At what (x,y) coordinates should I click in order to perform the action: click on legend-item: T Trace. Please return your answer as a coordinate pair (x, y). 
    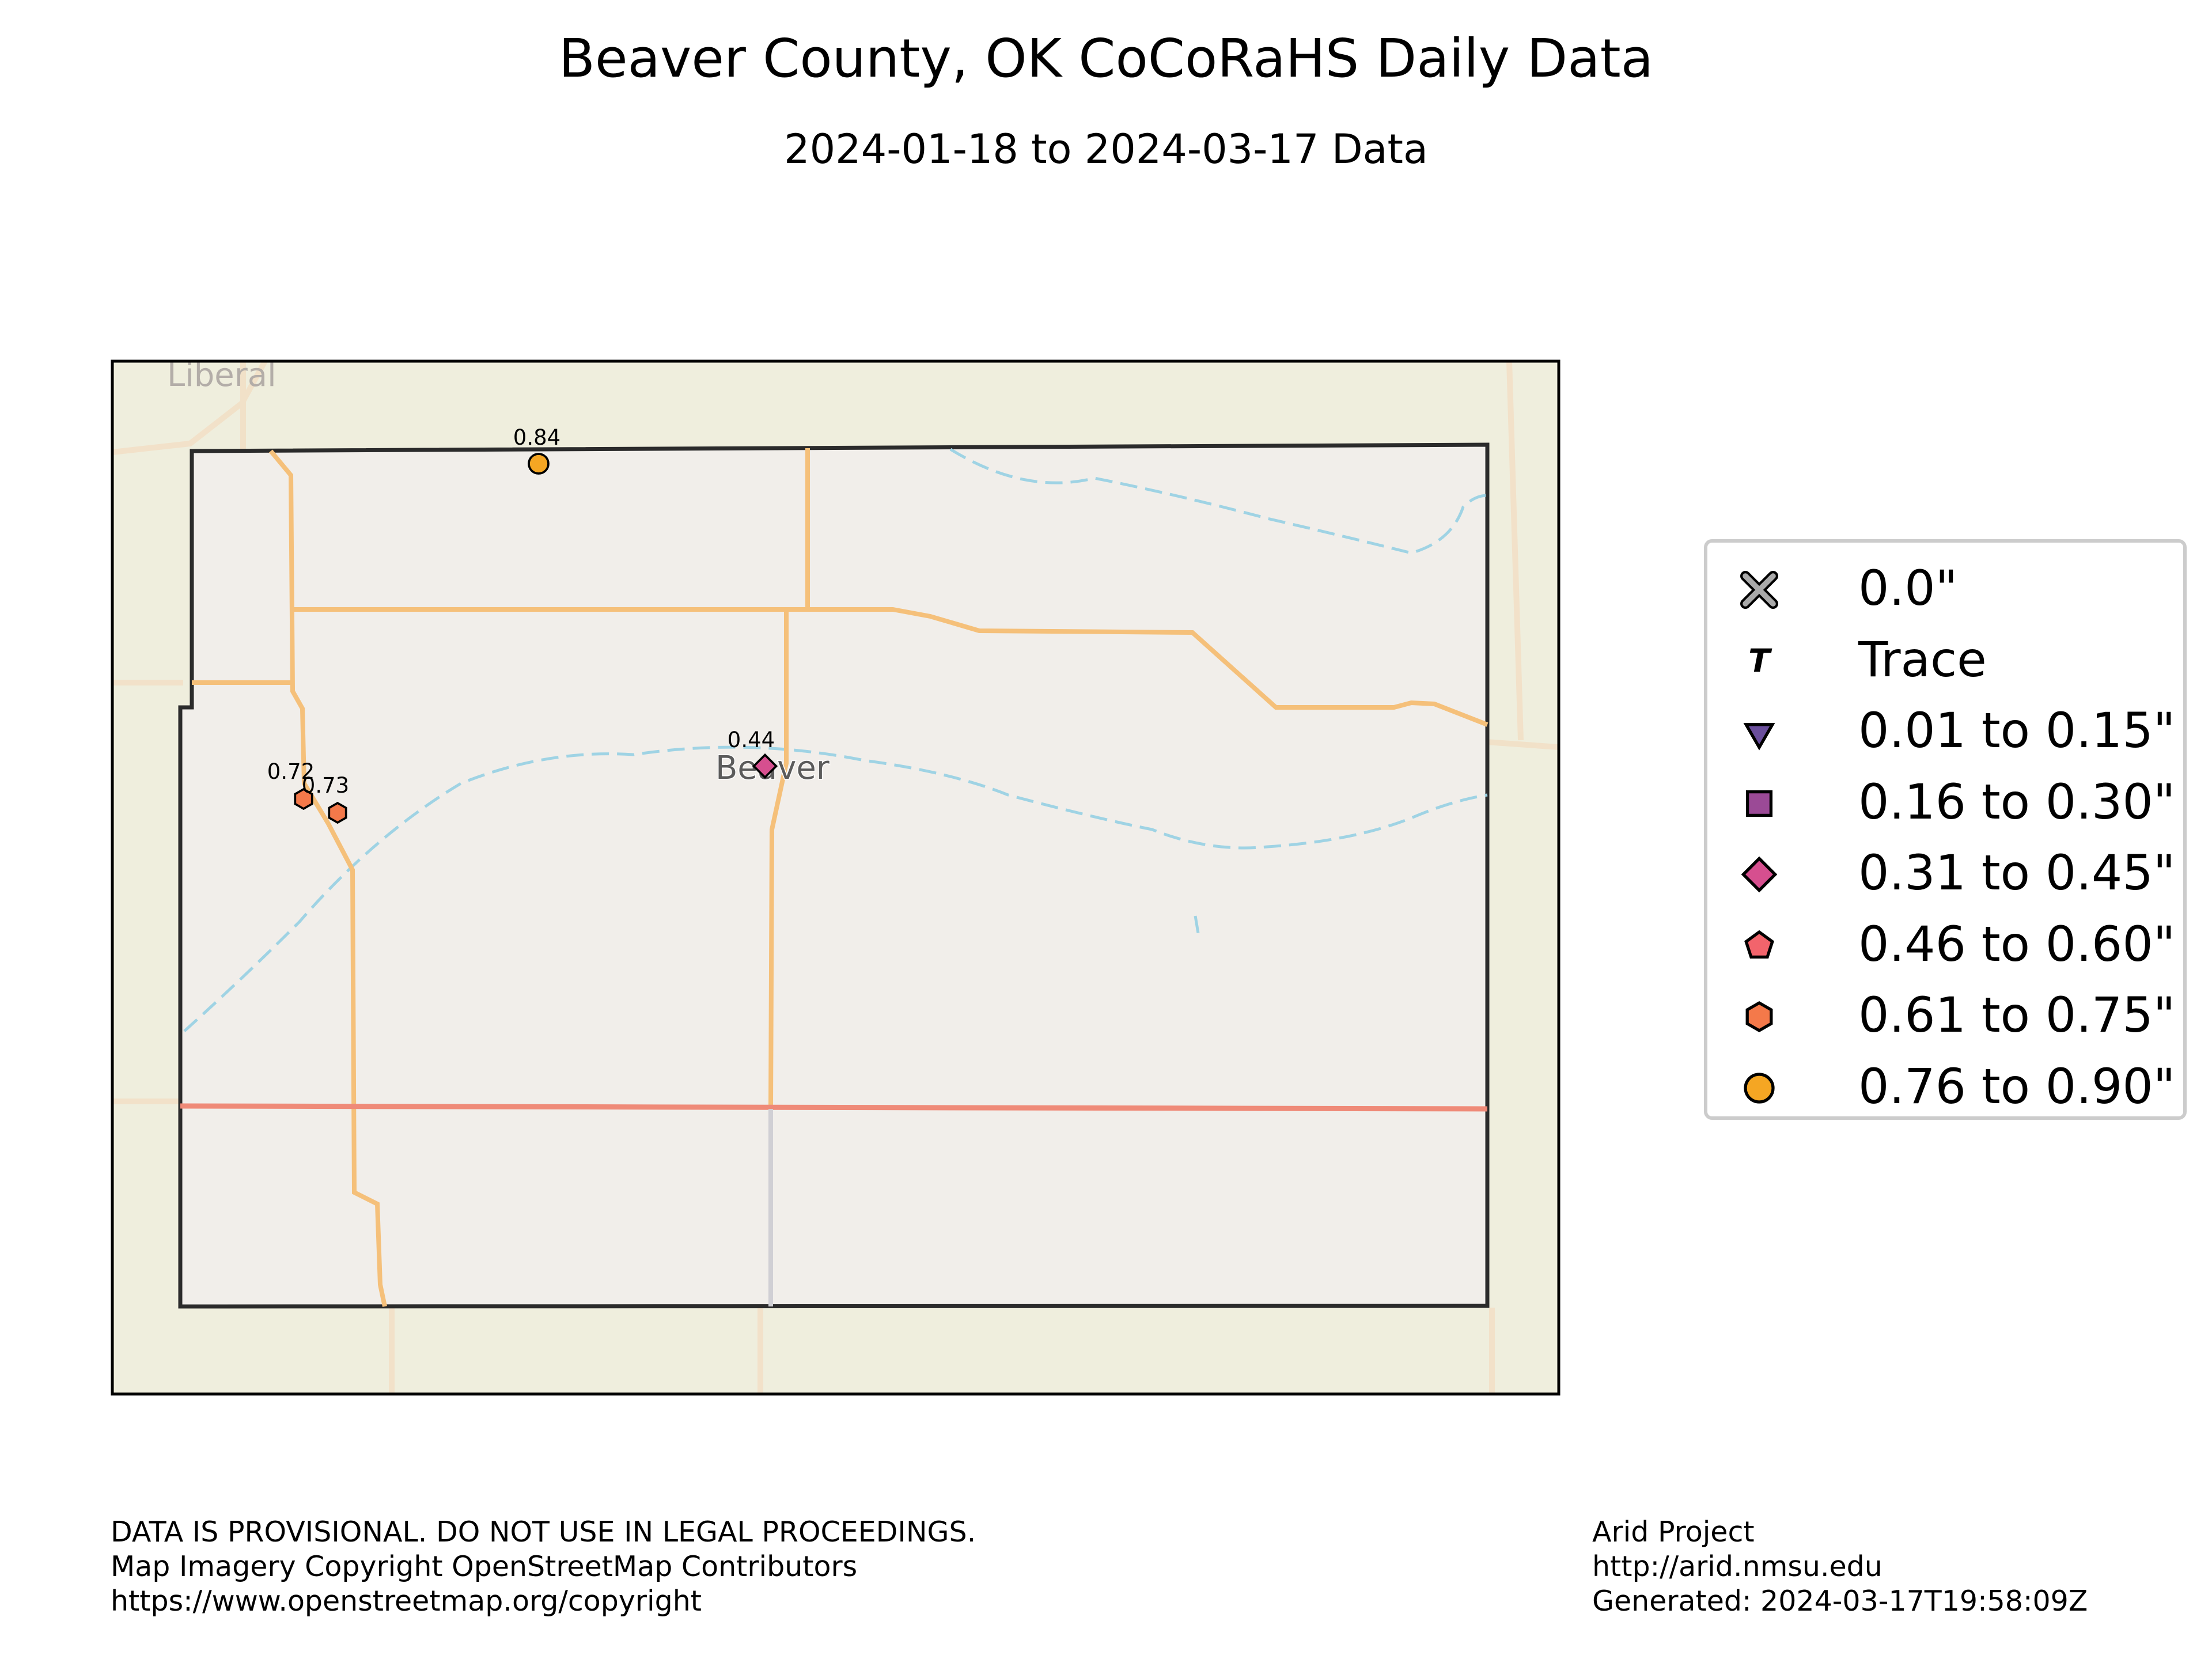
    Looking at the image, I should click on (1946, 662).